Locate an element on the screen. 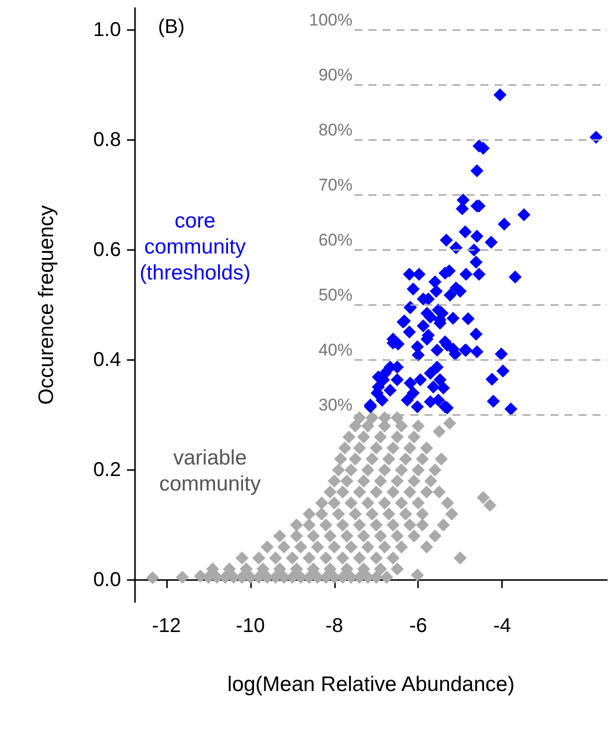  ref-line-label: 60% is located at coordinates (335, 240).